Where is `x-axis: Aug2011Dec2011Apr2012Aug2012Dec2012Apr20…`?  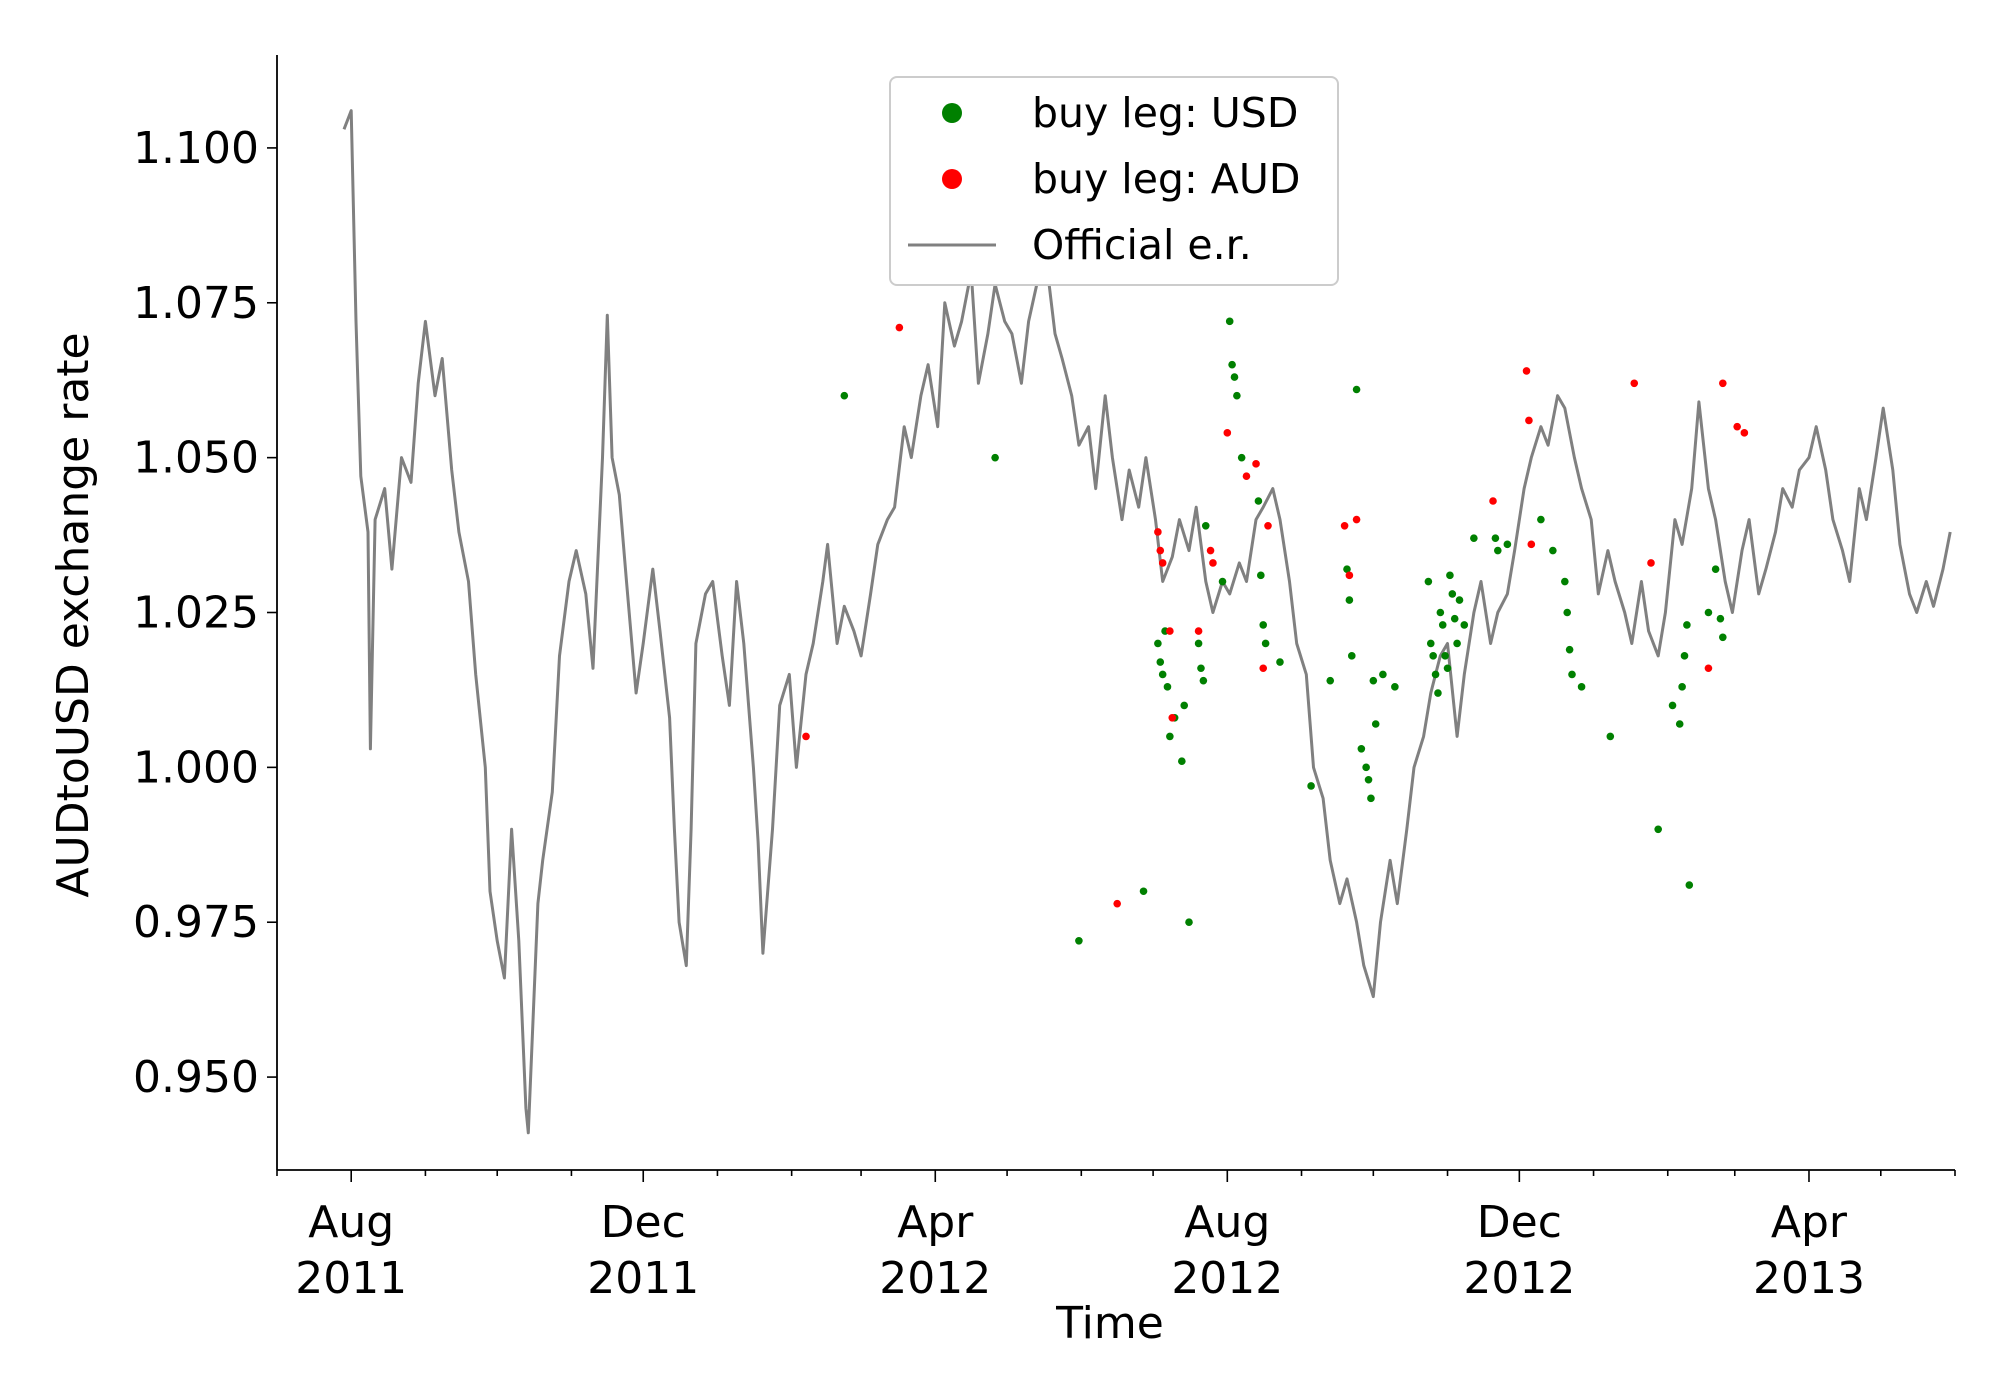 x-axis: Aug2011Dec2011Apr2012Aug2012Dec2012Apr20… is located at coordinates (1116, 1236).